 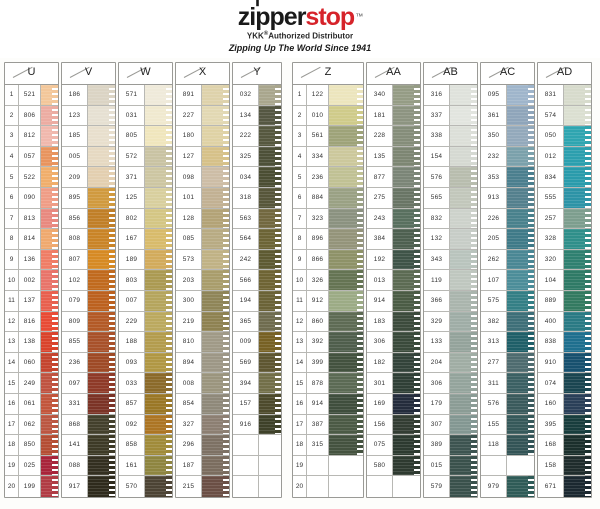 What do you see at coordinates (31, 219) in the screenshot?
I see `color-row: 7 813` at bounding box center [31, 219].